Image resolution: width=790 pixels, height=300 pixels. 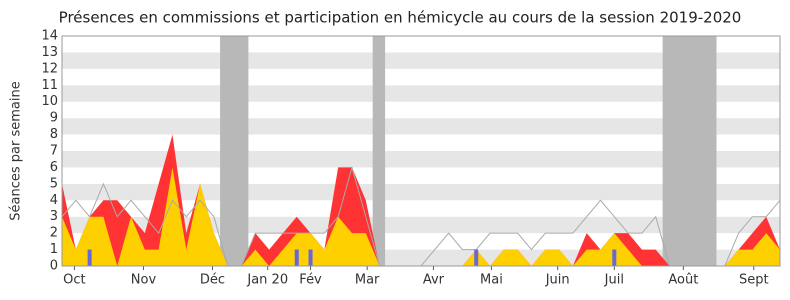 What do you see at coordinates (491, 280) in the screenshot?
I see `x-tick-label: Mai` at bounding box center [491, 280].